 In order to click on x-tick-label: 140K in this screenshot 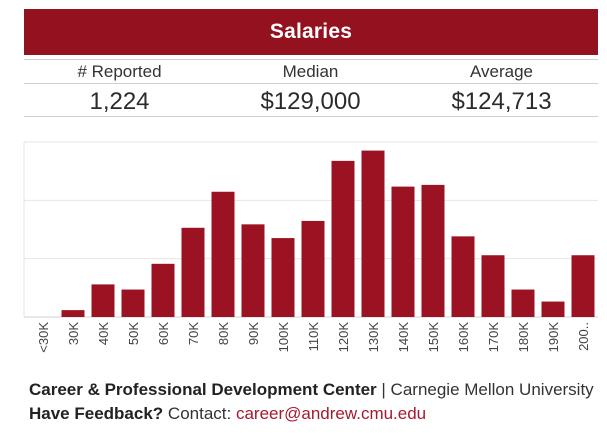, I will do `click(403, 337)`.